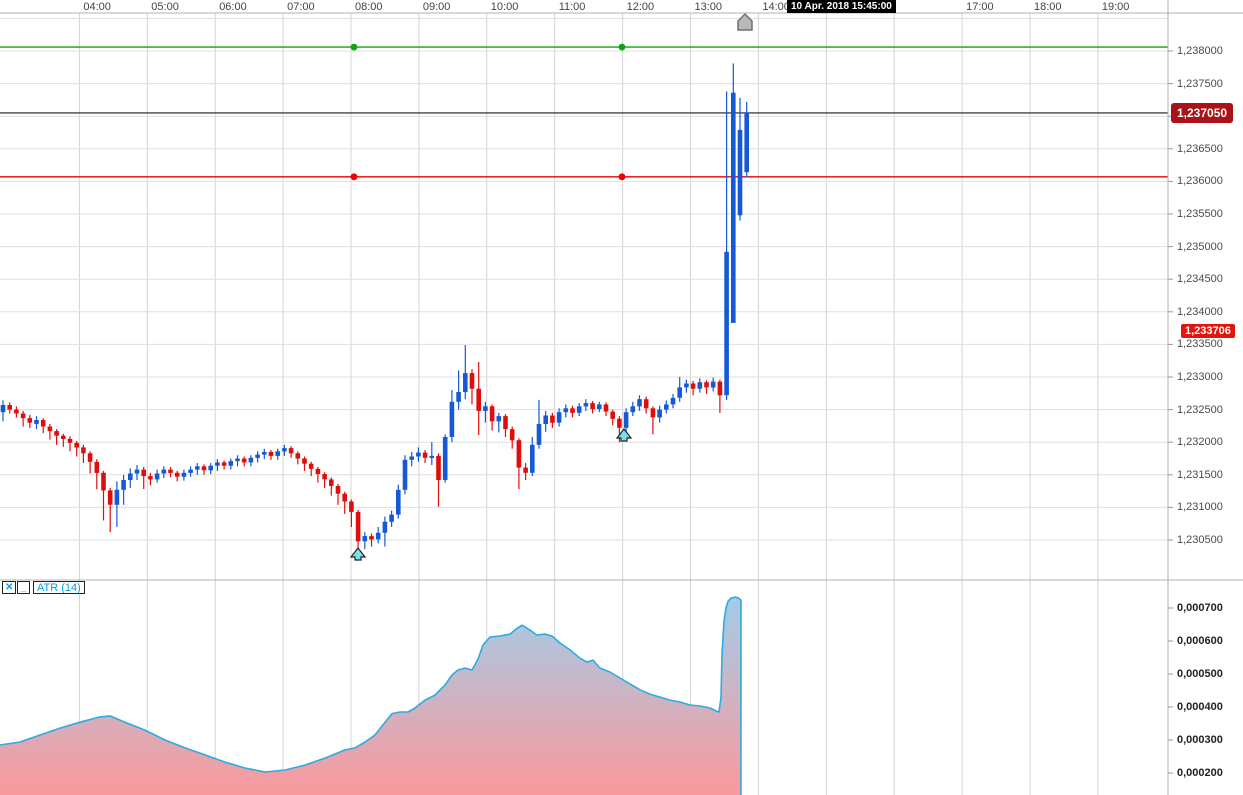  What do you see at coordinates (436, 7) in the screenshot?
I see `time-label-0900: 09:00` at bounding box center [436, 7].